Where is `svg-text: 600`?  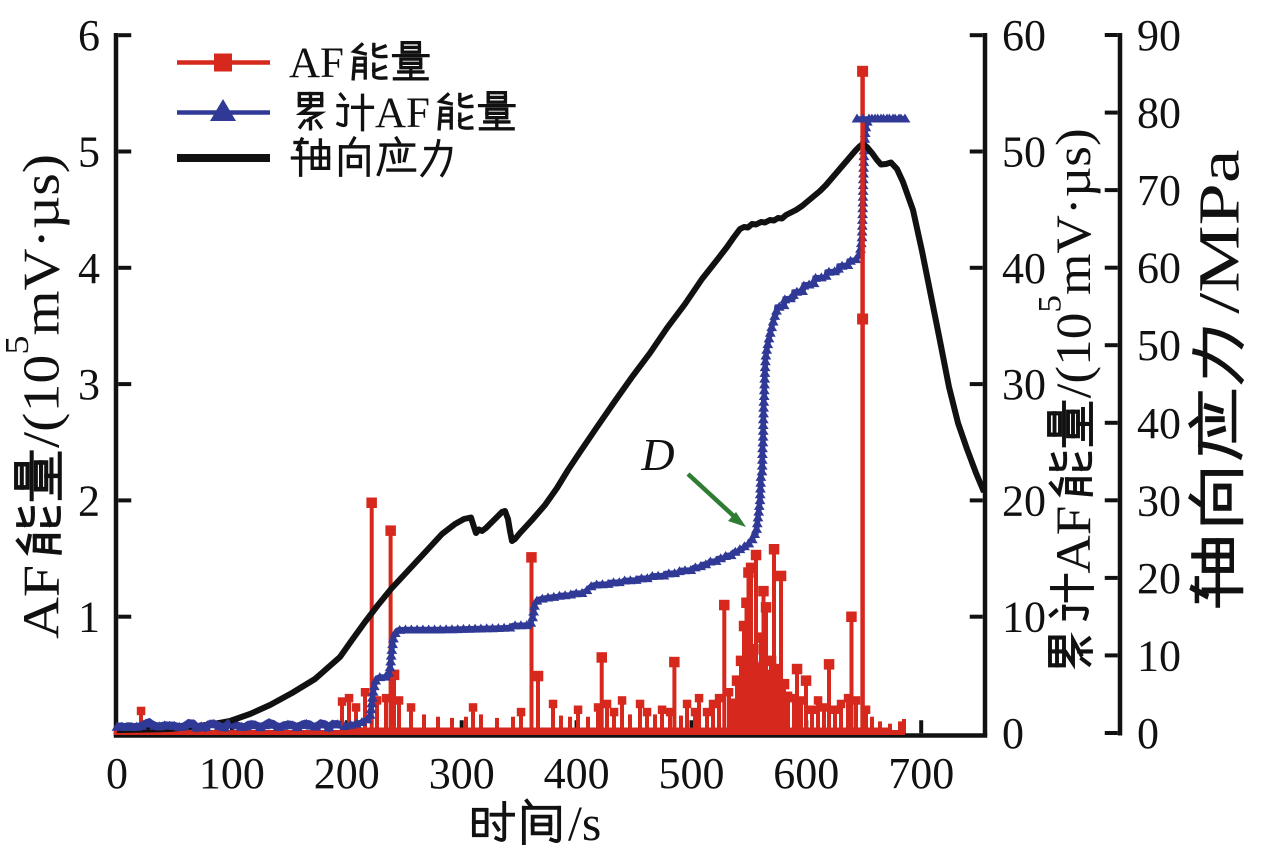
svg-text: 600 is located at coordinates (806, 773).